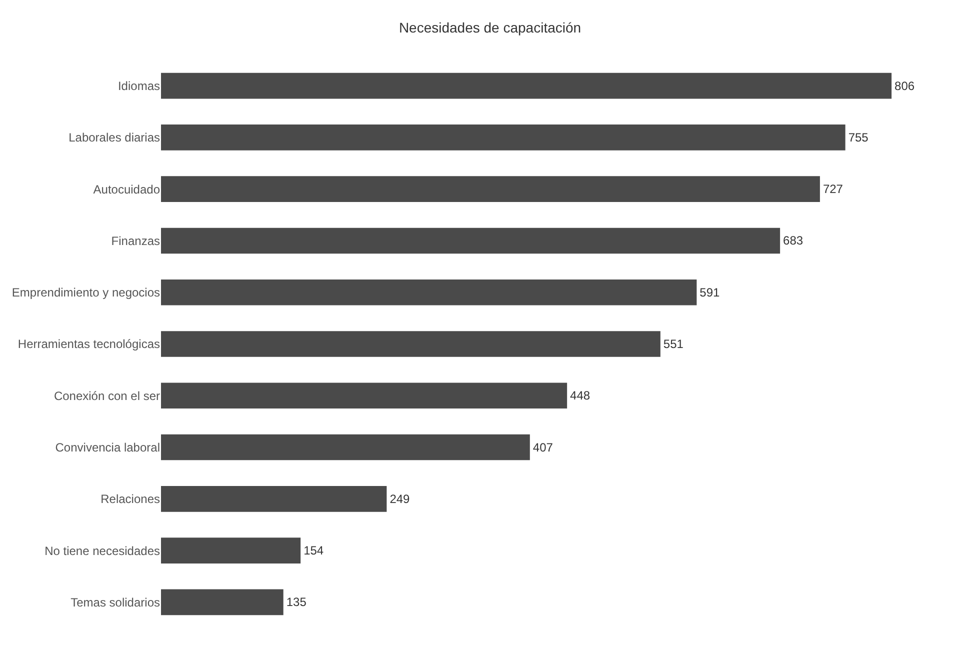  Describe the element at coordinates (139, 86) in the screenshot. I see `y-tick-label: Idiomas` at that location.